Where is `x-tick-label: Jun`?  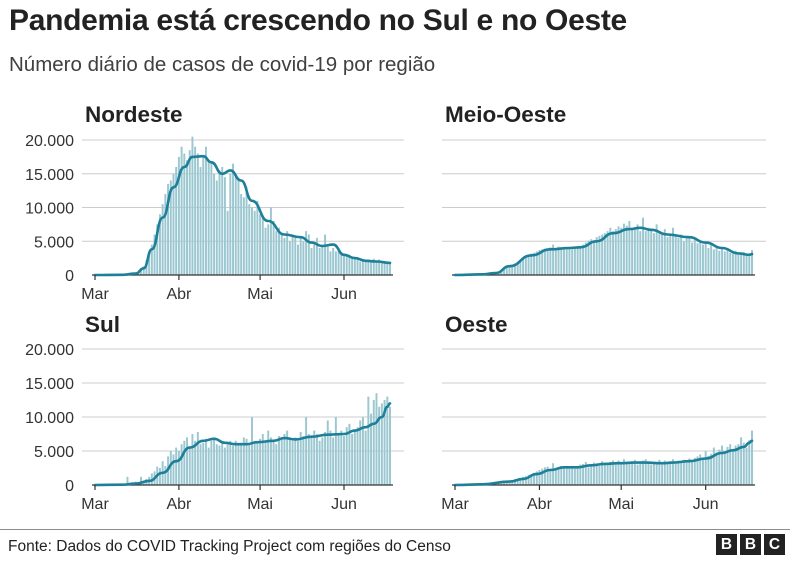 x-tick-label: Jun is located at coordinates (344, 294).